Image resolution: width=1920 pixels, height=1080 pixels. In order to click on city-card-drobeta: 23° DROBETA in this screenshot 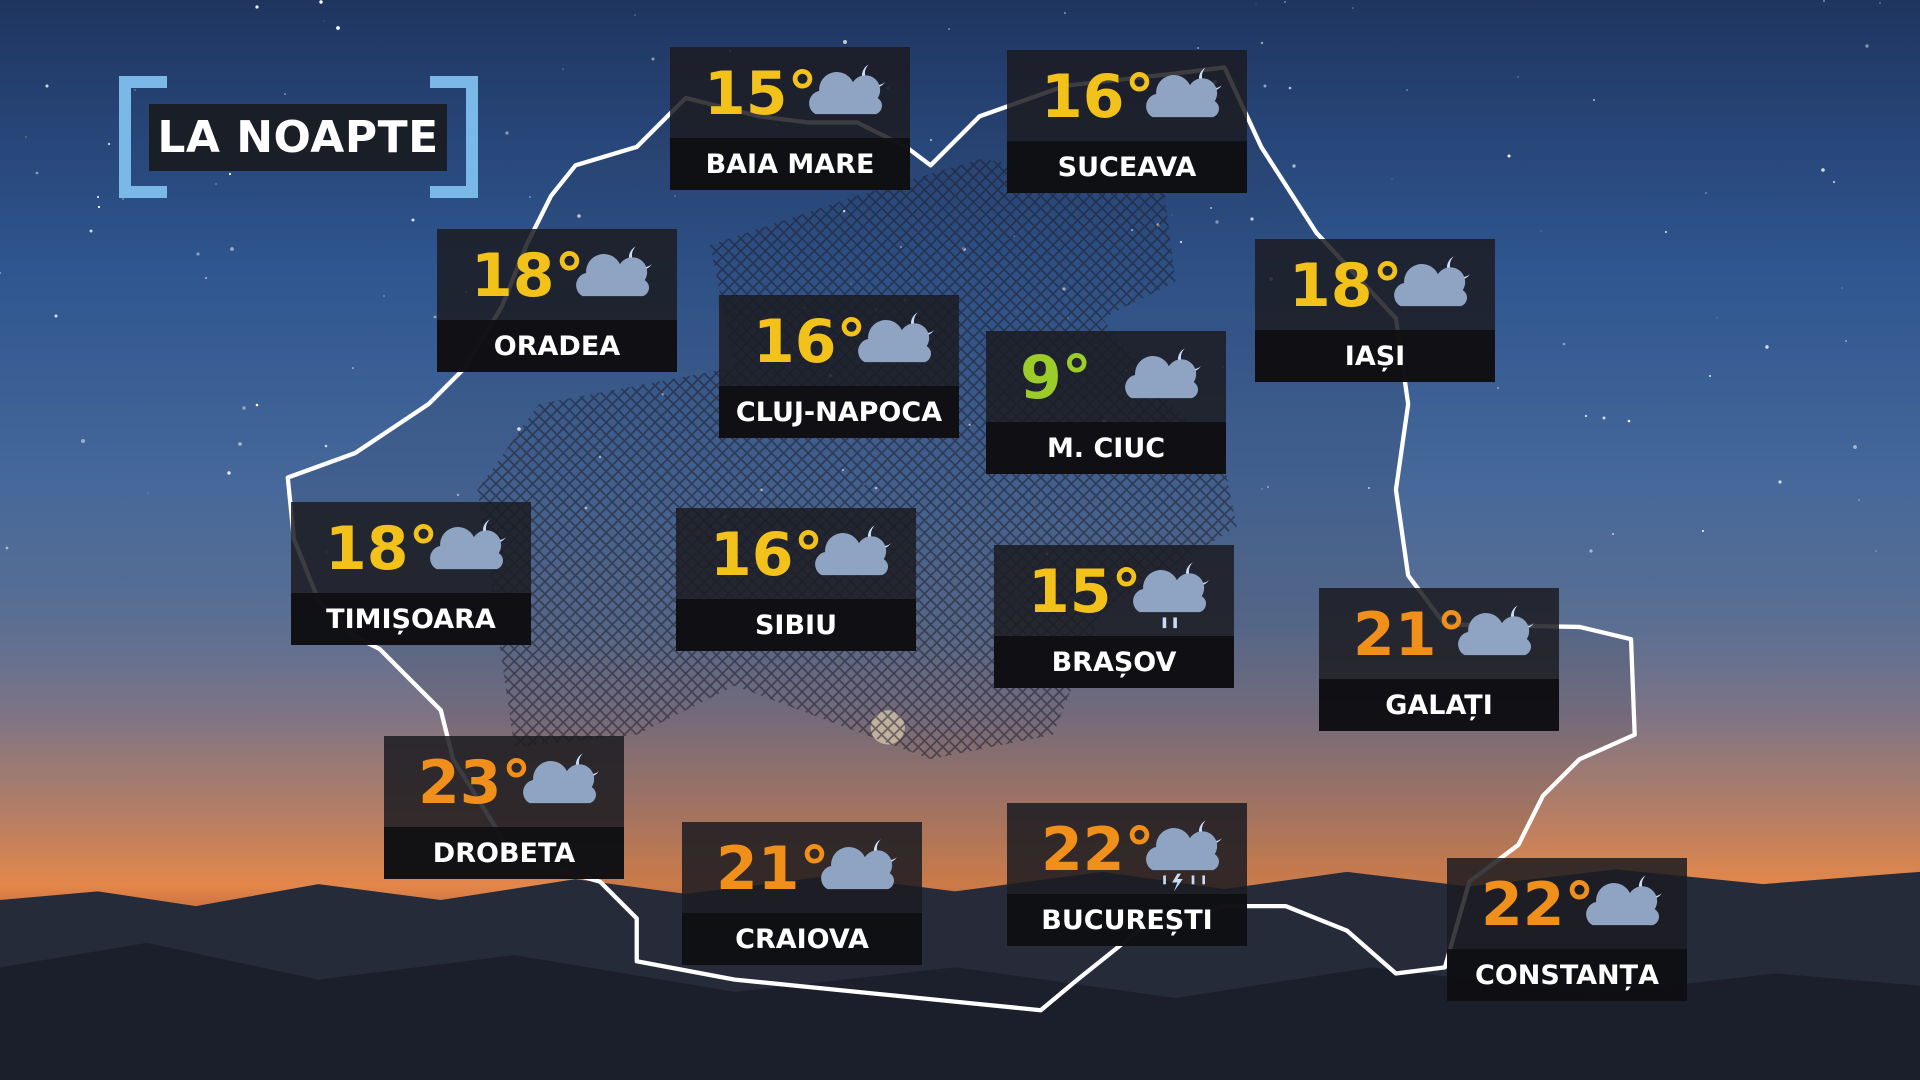, I will do `click(504, 807)`.